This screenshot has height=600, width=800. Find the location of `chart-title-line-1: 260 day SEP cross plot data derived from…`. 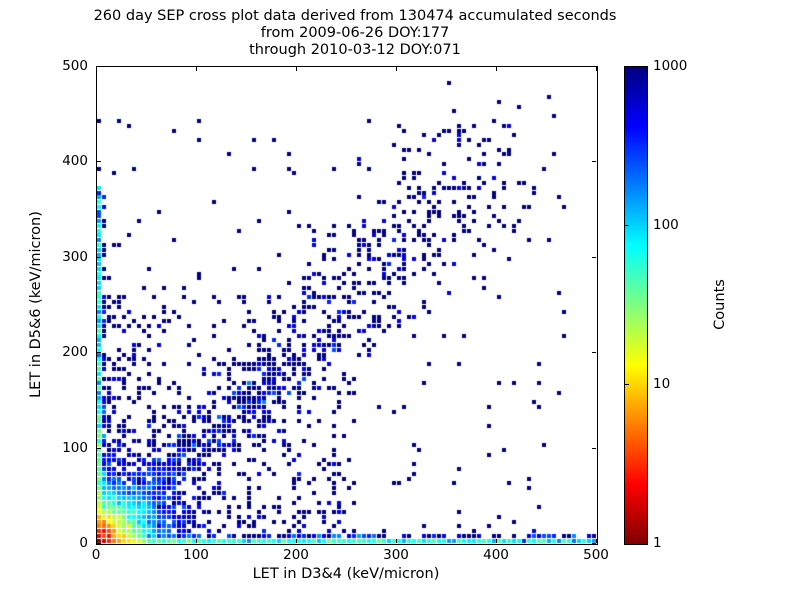

chart-title-line-1: 260 day SEP cross plot data derived from… is located at coordinates (355, 16).